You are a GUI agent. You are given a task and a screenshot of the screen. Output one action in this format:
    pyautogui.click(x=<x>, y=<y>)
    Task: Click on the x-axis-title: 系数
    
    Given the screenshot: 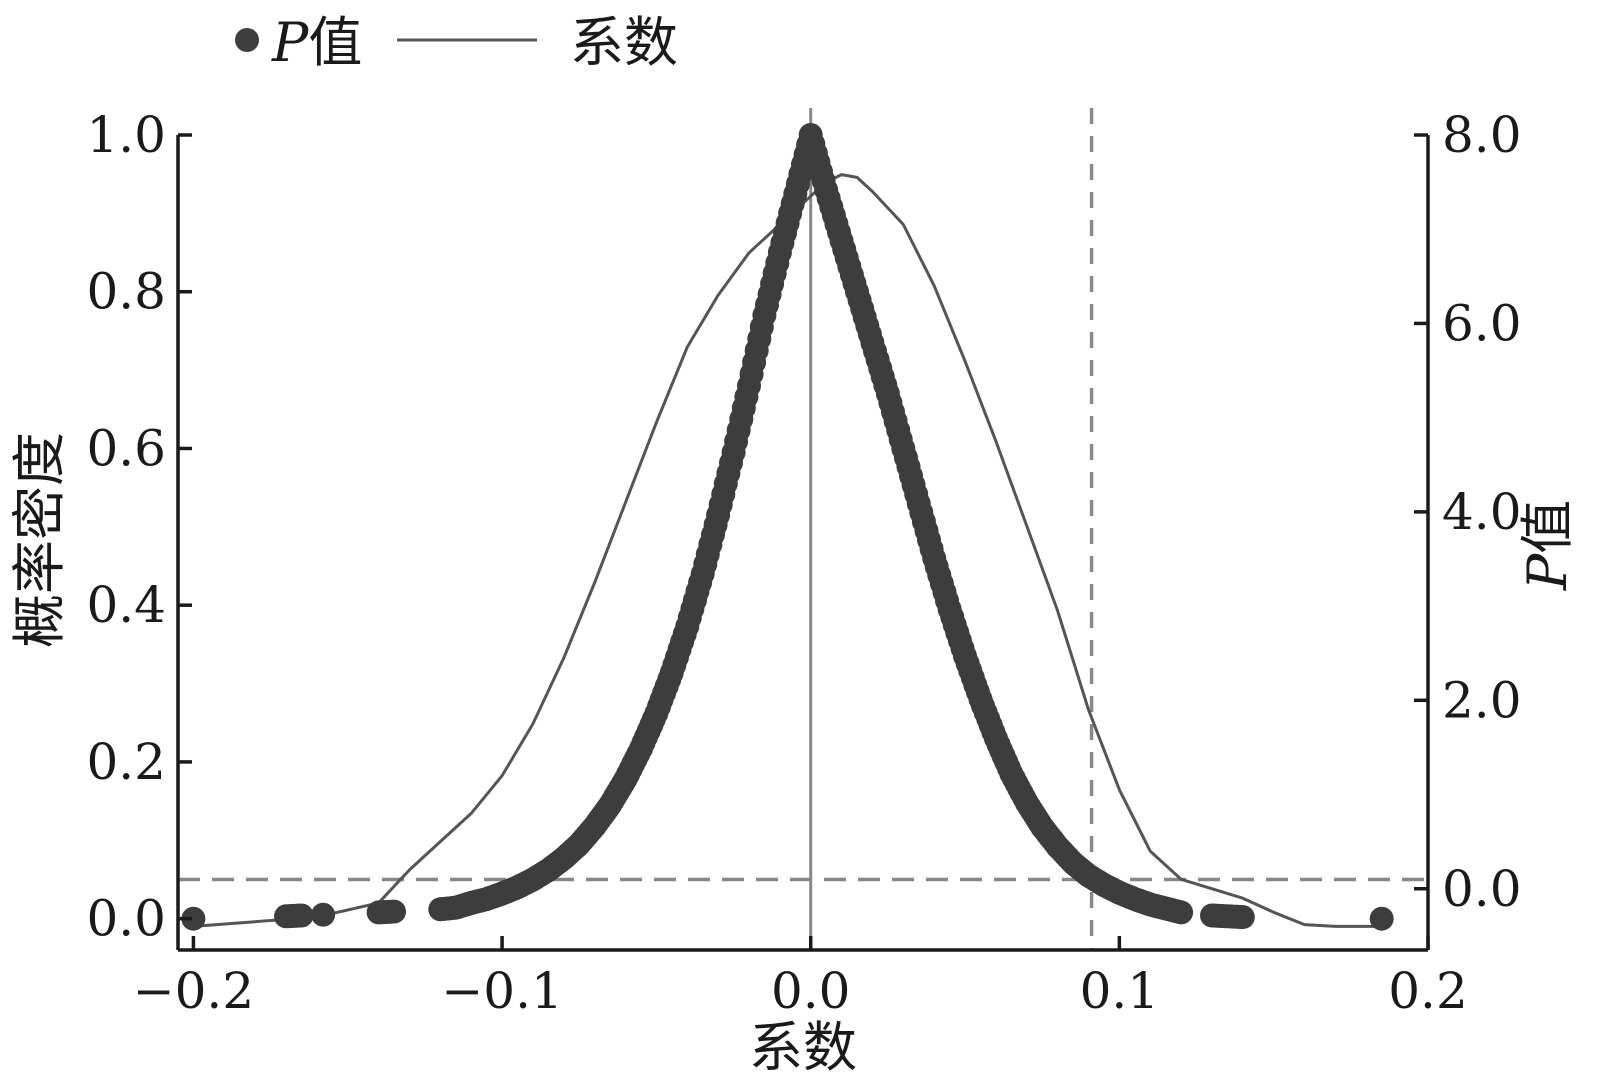 What is the action you would take?
    pyautogui.click(x=803, y=1047)
    